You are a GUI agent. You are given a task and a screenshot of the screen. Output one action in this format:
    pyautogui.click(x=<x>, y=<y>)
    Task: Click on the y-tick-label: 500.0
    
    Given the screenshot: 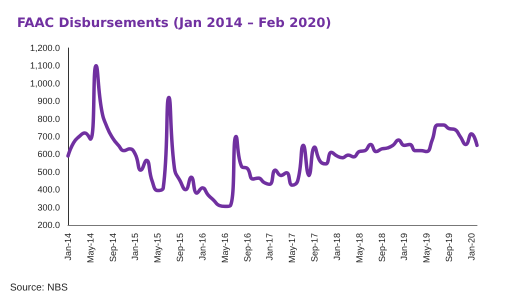 What is the action you would take?
    pyautogui.click(x=48, y=171)
    